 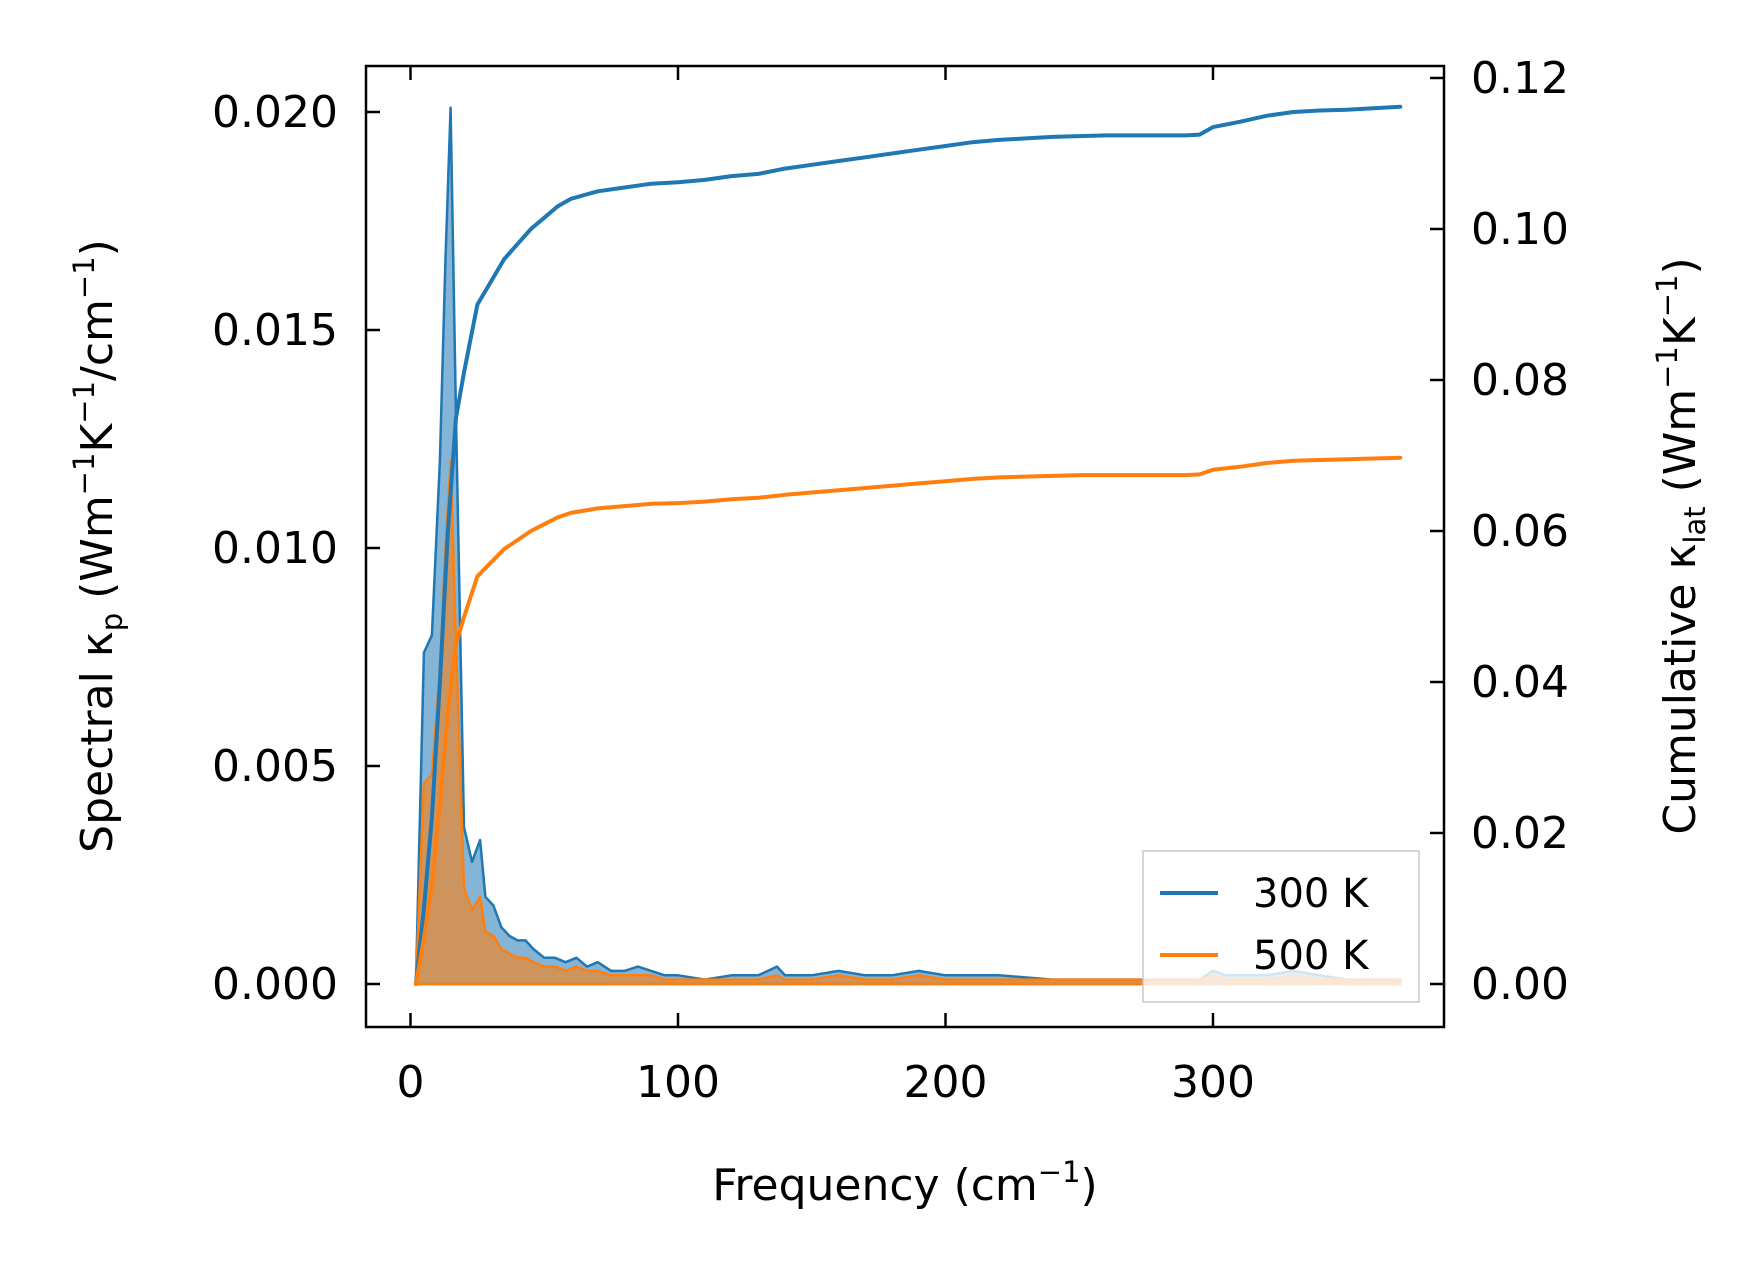 I want to click on legend-label-300k: 300 K, so click(x=1311, y=894).